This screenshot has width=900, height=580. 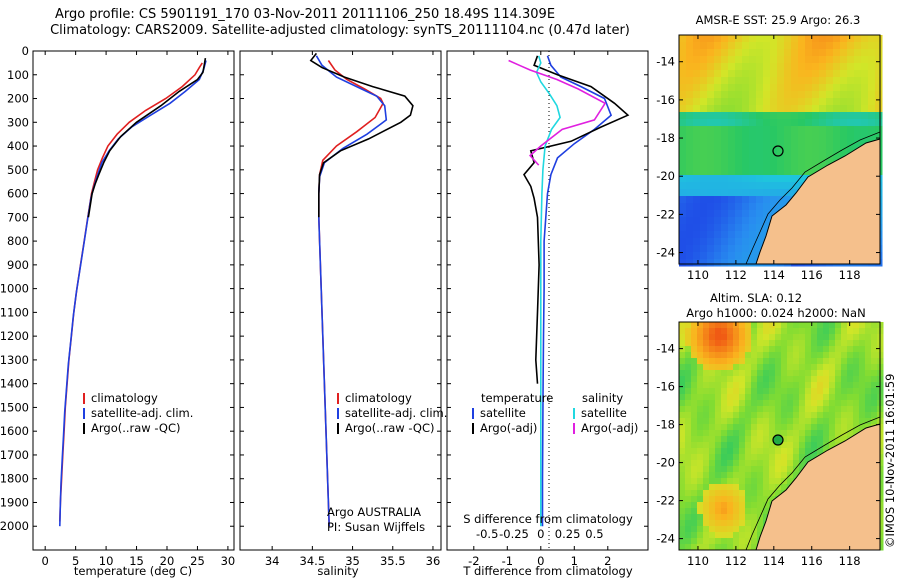 I want to click on s-difference-xlabel: S difference from climatology, so click(x=548, y=519).